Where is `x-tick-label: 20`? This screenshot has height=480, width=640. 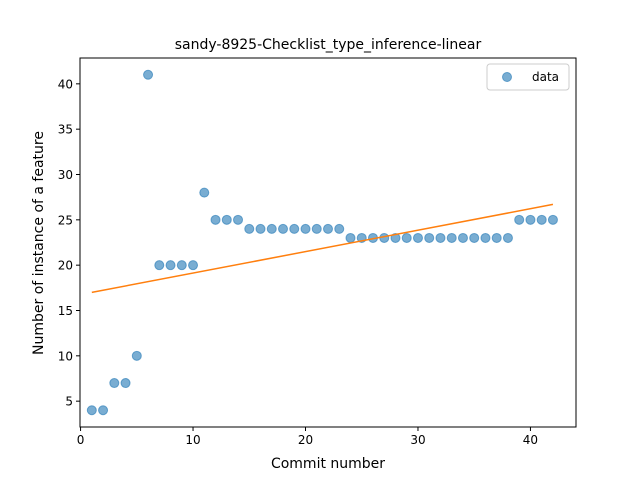
x-tick-label: 20 is located at coordinates (305, 440).